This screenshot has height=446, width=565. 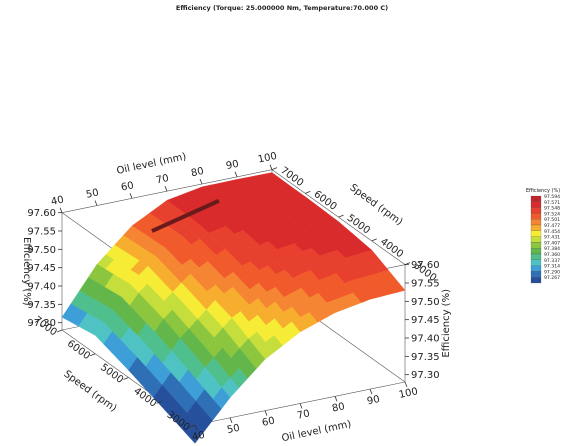 I want to click on legend-level-label: 97.384, so click(x=552, y=249).